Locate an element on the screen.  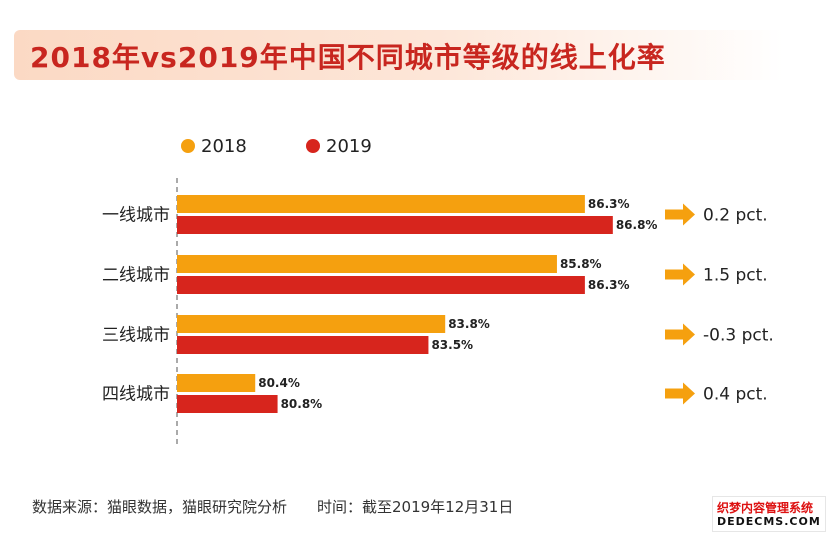
change-value: 0.2 pct. is located at coordinates (735, 216).